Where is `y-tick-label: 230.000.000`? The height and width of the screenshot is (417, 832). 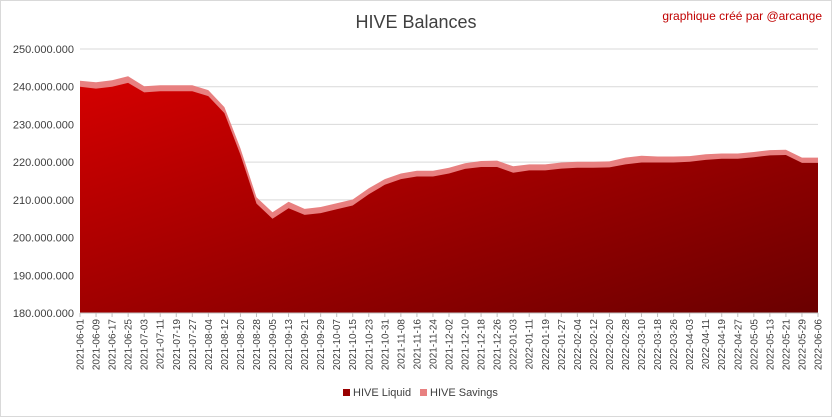 y-tick-label: 230.000.000 is located at coordinates (43, 125).